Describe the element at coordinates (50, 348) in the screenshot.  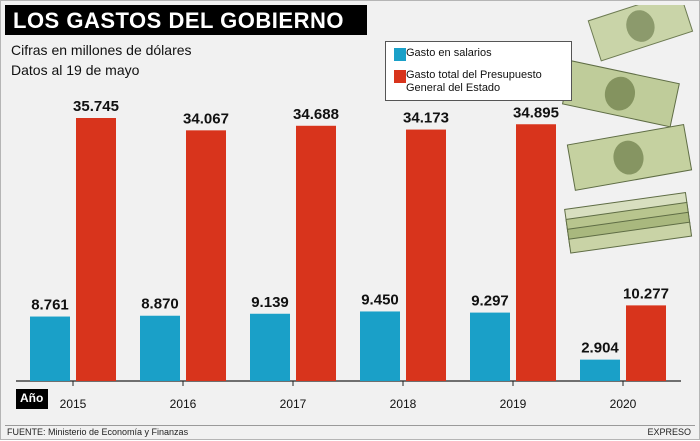
I see `bar-salaries-2015` at that location.